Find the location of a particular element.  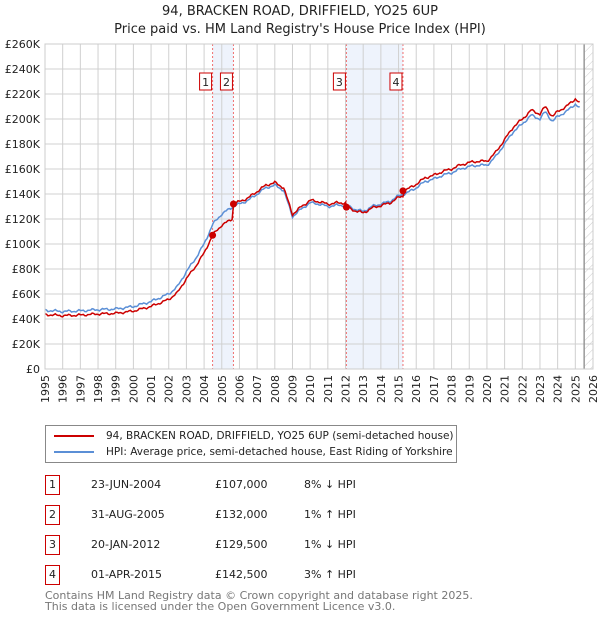

legend-swatch-blue is located at coordinates (74, 452).